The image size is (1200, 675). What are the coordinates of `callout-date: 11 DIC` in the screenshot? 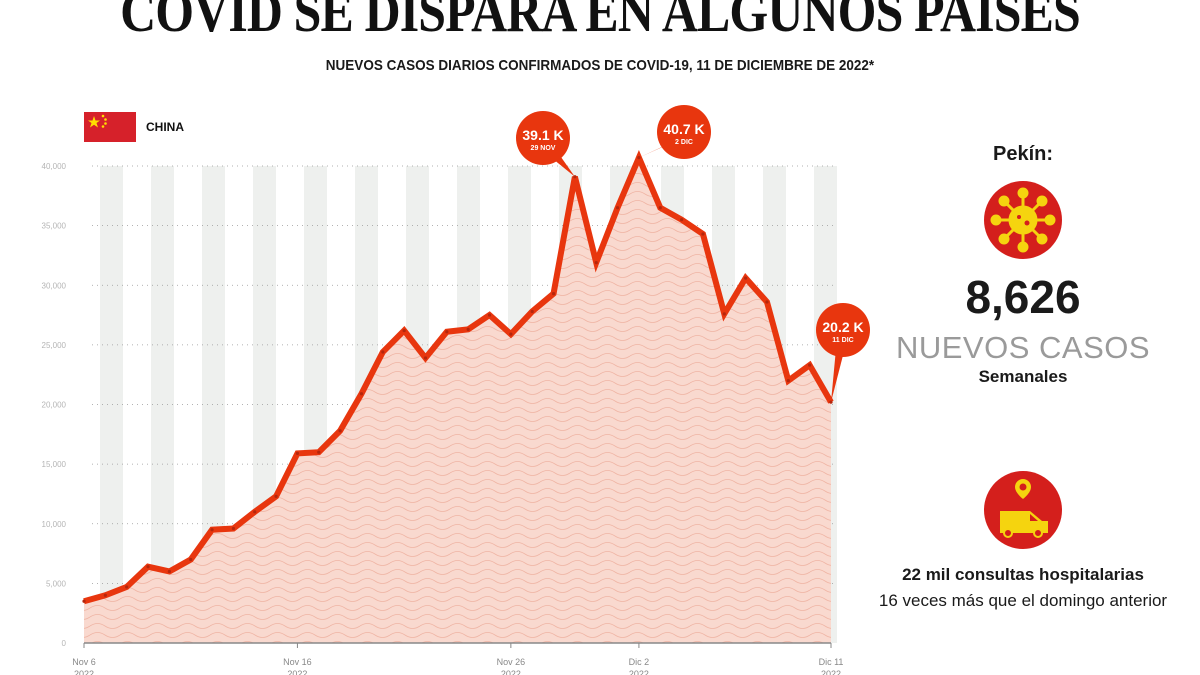 It's located at (842, 340).